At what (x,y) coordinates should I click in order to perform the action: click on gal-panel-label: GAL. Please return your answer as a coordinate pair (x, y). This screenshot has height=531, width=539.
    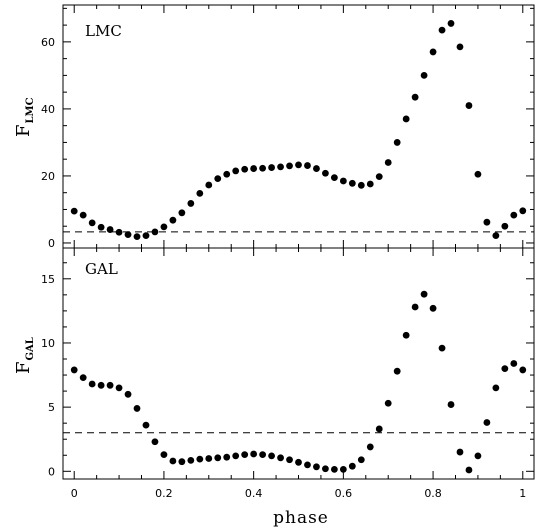
    Looking at the image, I should click on (101, 269).